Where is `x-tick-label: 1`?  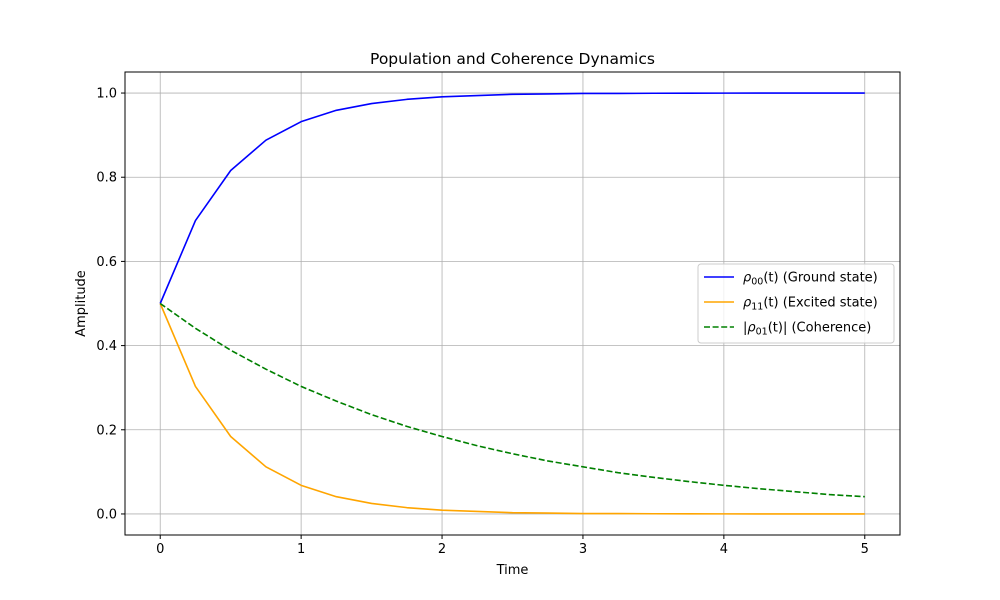 x-tick-label: 1 is located at coordinates (301, 549).